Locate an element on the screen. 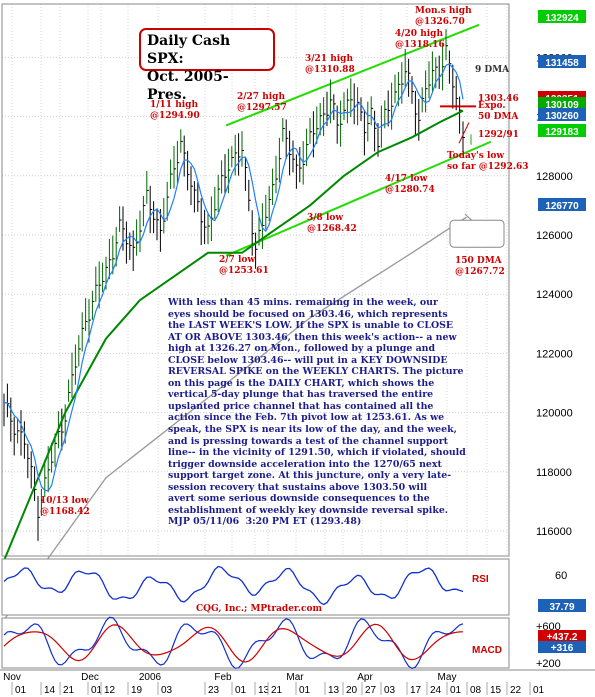 Image resolution: width=595 pixels, height=697 pixels. annotation-text: 3/21 high is located at coordinates (329, 59).